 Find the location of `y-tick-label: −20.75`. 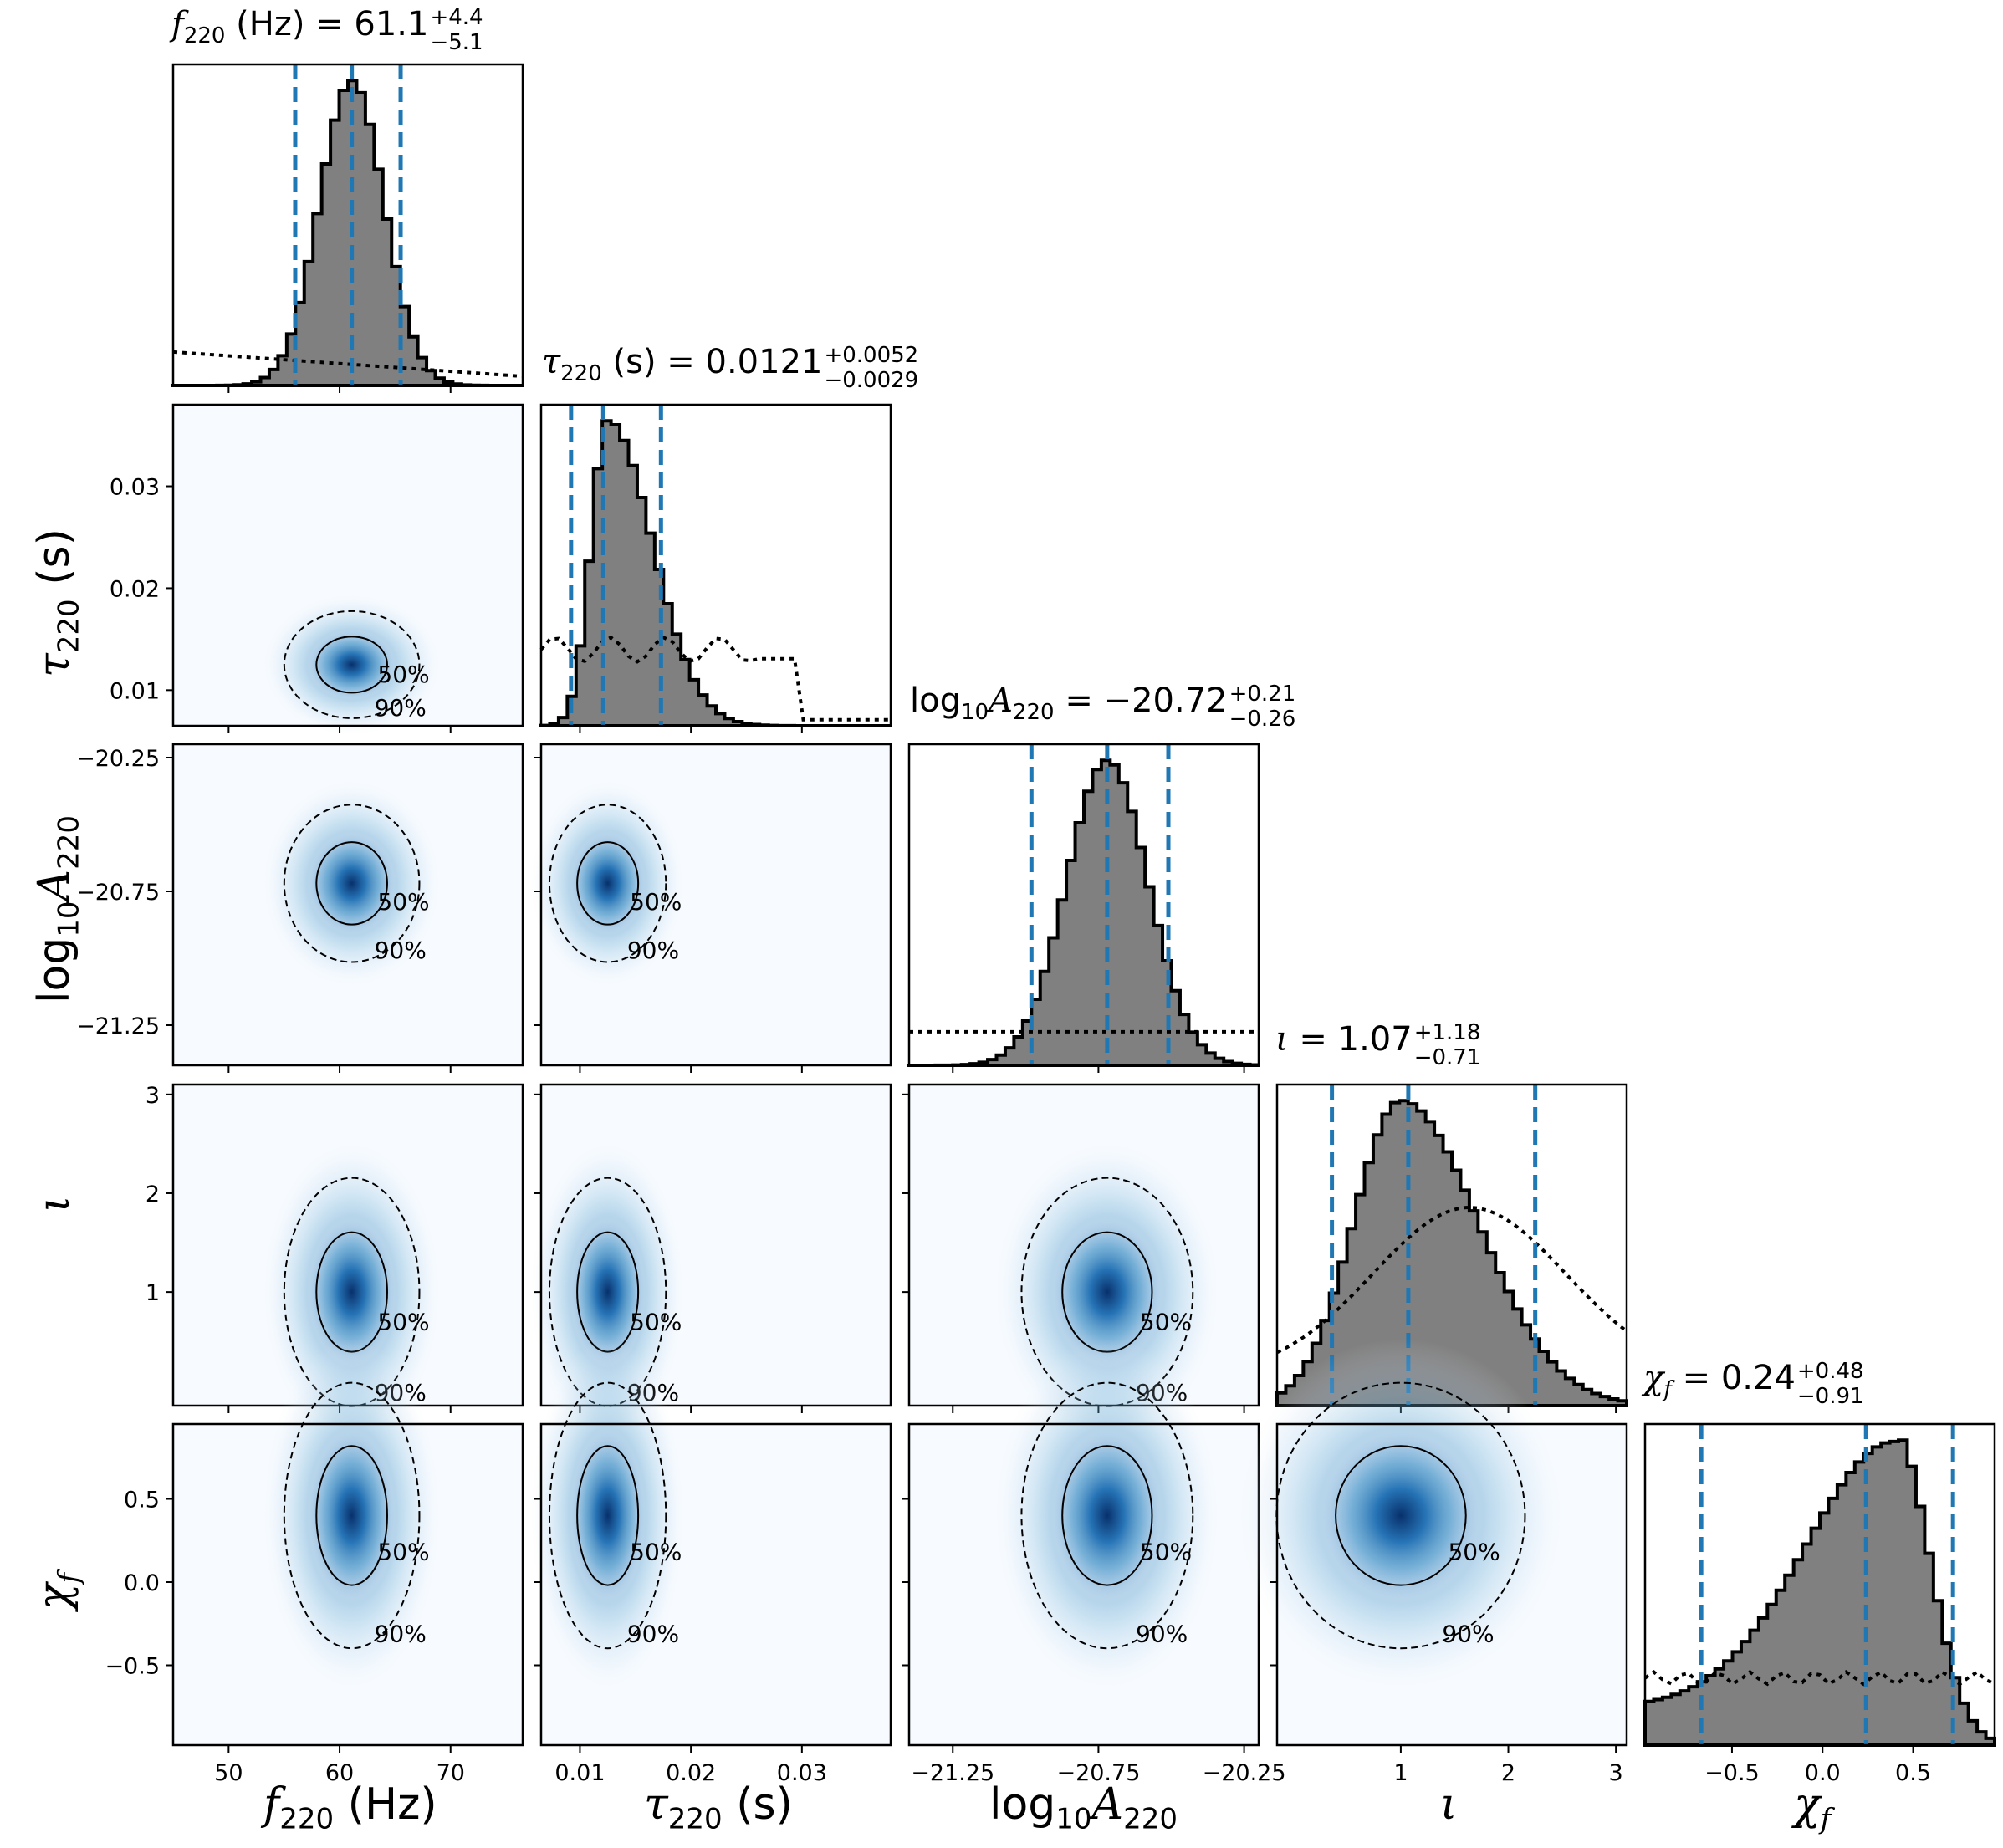

y-tick-label: −20.75 is located at coordinates (118, 893).